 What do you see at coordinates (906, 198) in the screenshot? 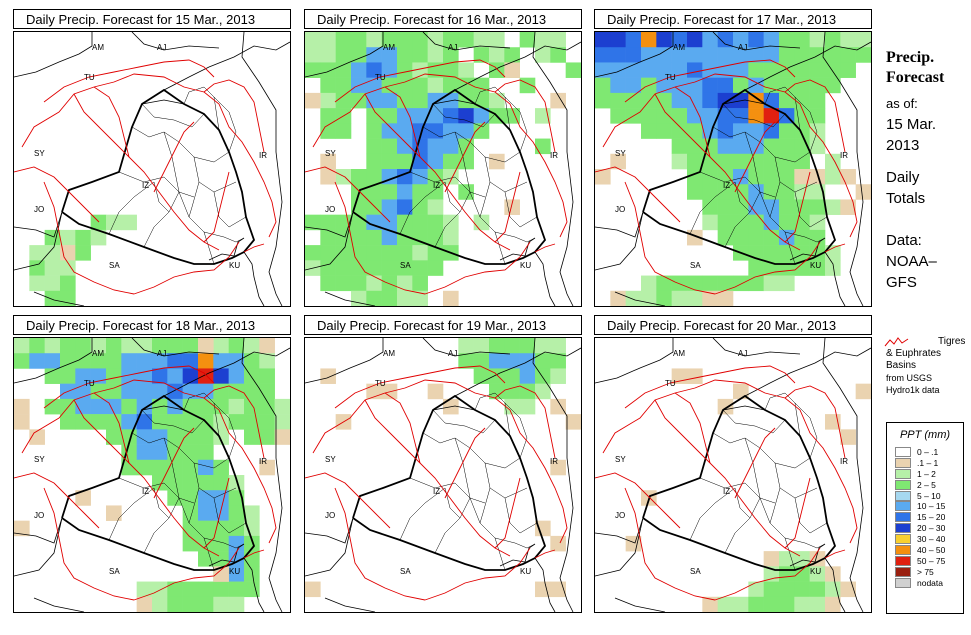
I see `totals-line2: Totals` at bounding box center [906, 198].